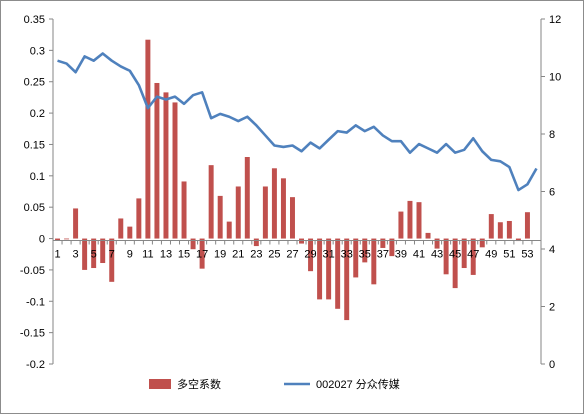 This screenshot has height=418, width=584. I want to click on left-axis-tick-label: -0.1, so click(35, 302).